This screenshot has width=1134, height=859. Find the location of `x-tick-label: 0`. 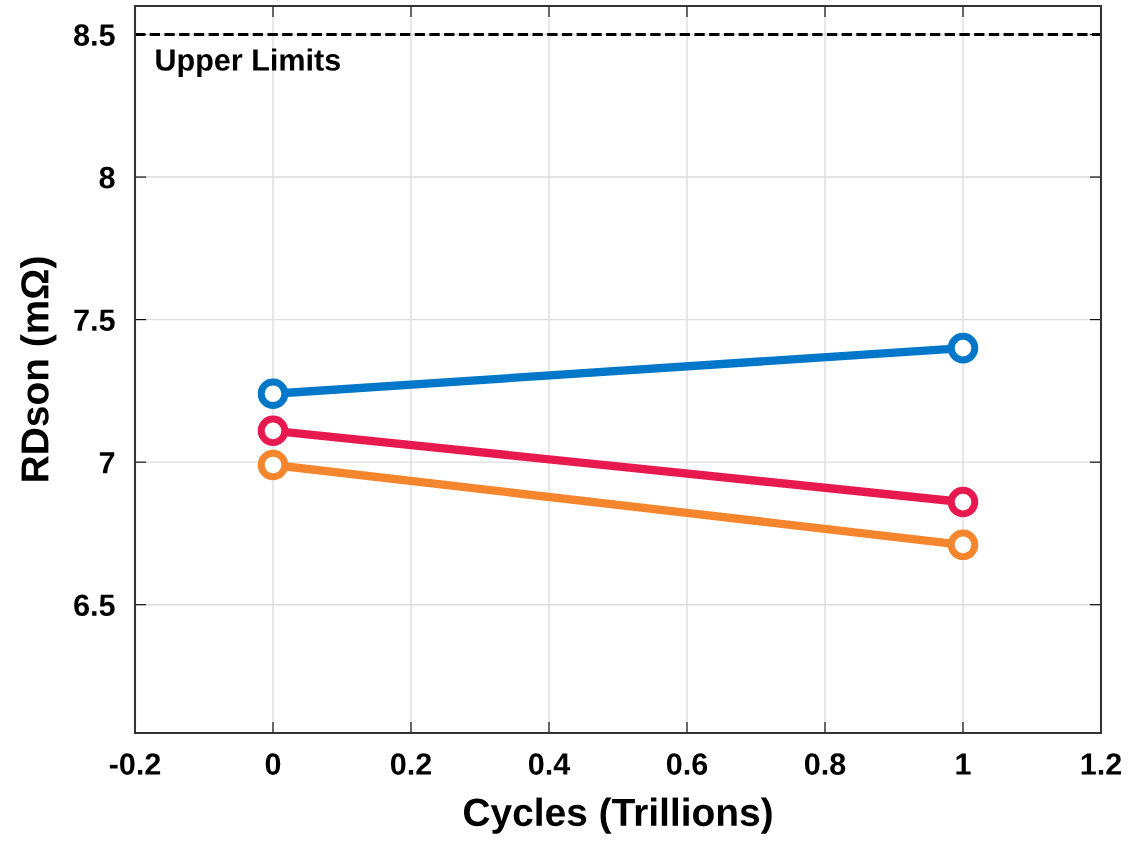

x-tick-label: 0 is located at coordinates (273, 764).